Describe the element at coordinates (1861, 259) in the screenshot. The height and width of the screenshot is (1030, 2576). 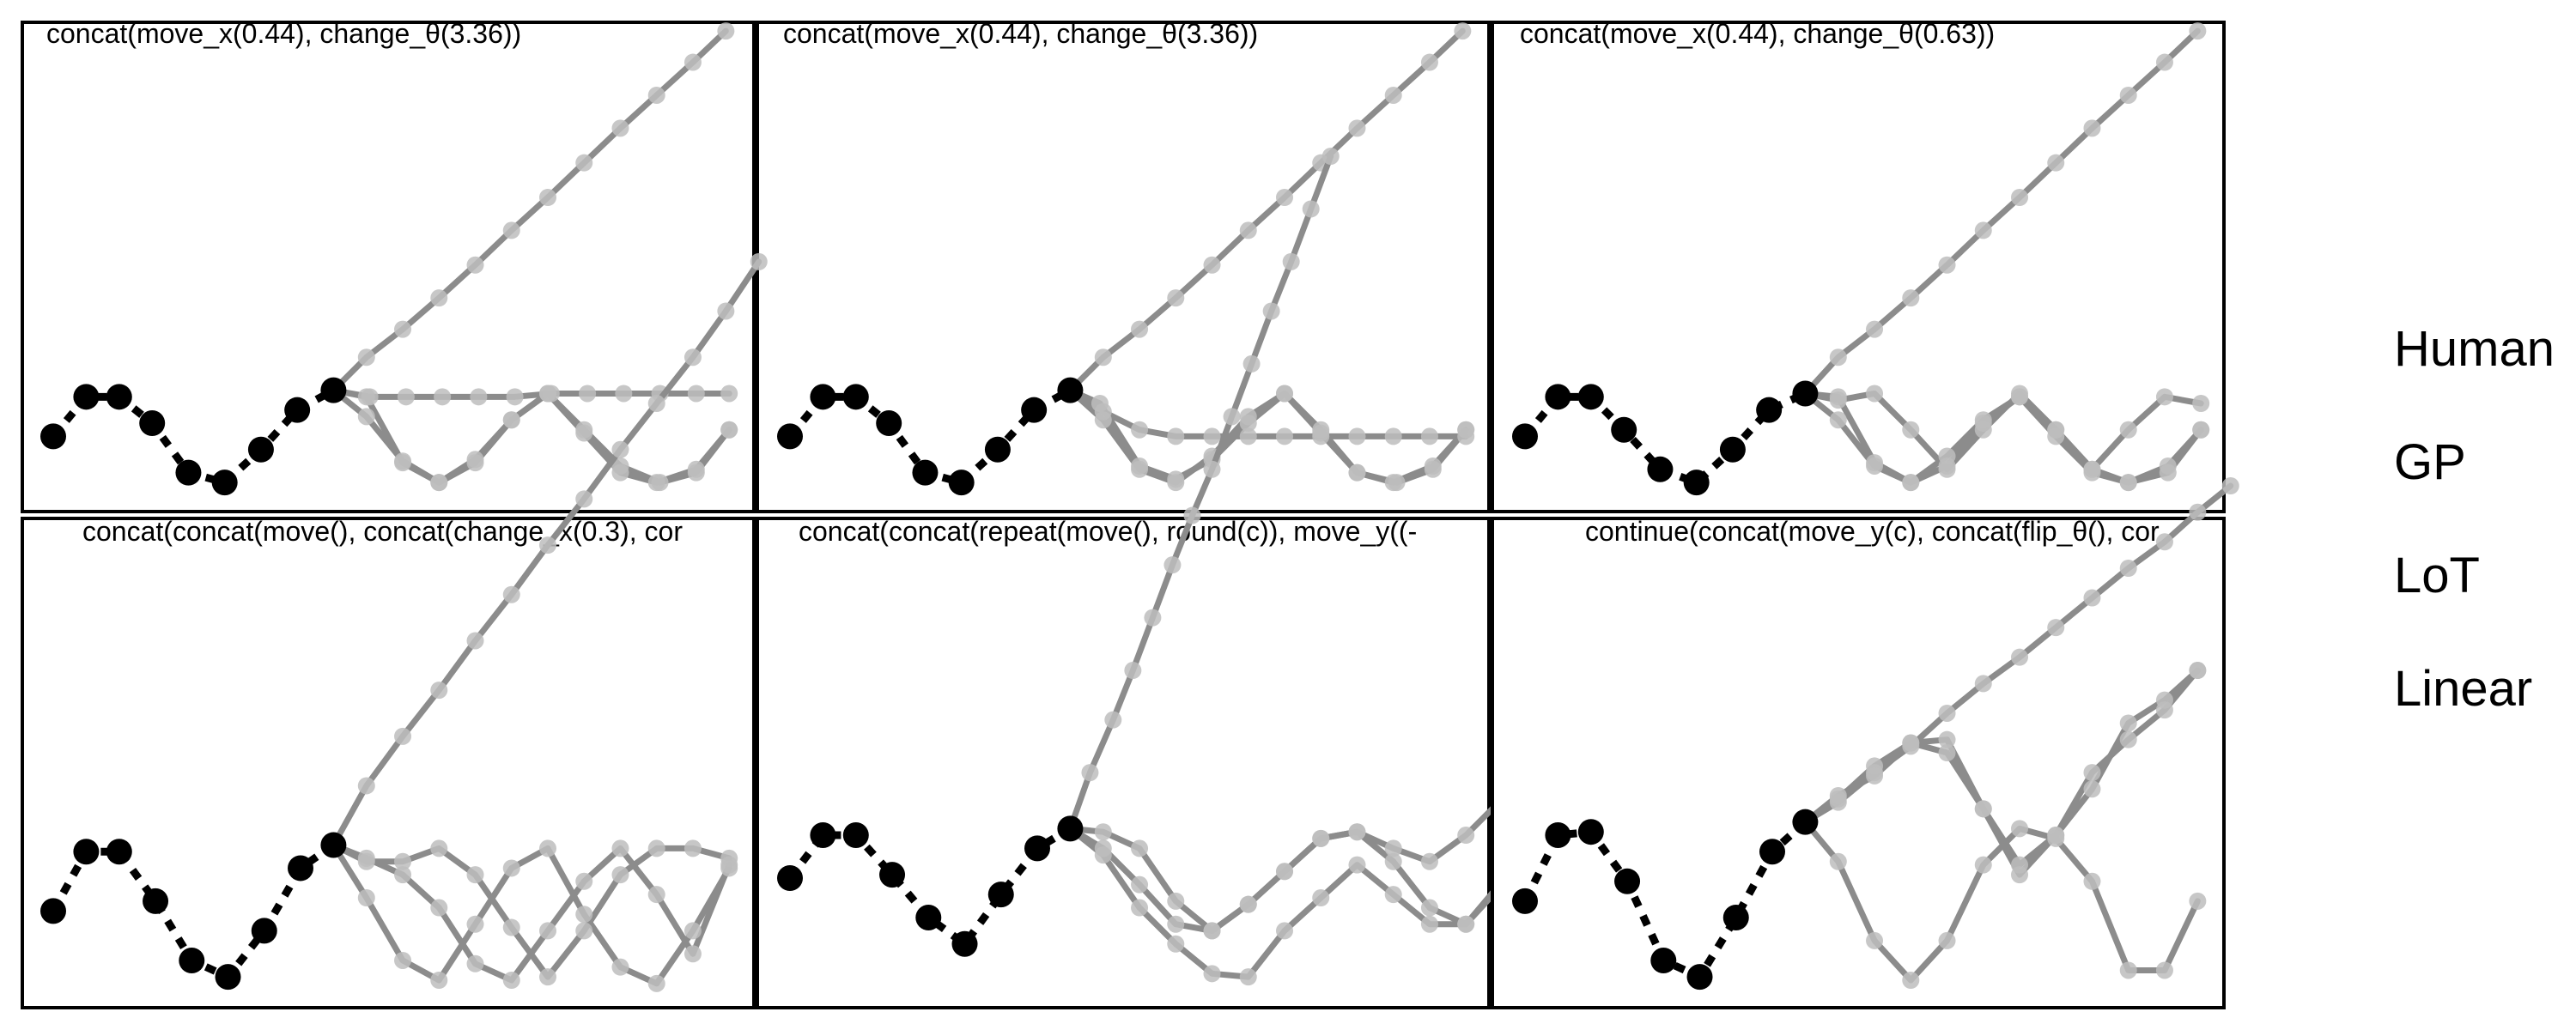
I see `trajectory-plot` at that location.